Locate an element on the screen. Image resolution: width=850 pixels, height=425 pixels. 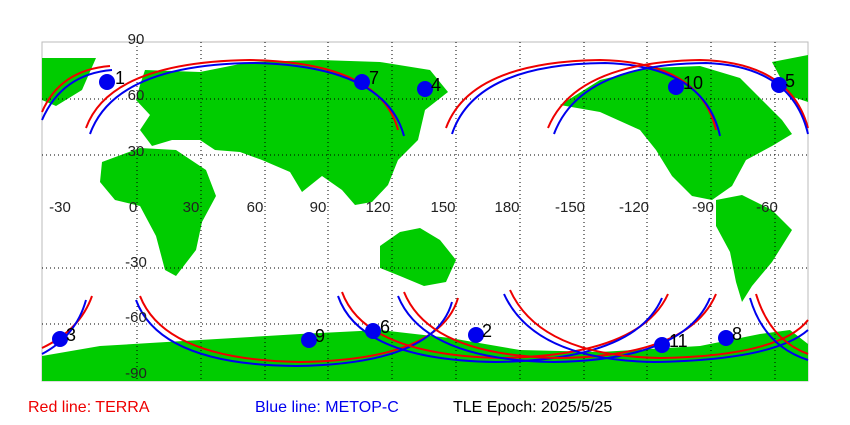
satellite-label: 1 is located at coordinates (120, 78).